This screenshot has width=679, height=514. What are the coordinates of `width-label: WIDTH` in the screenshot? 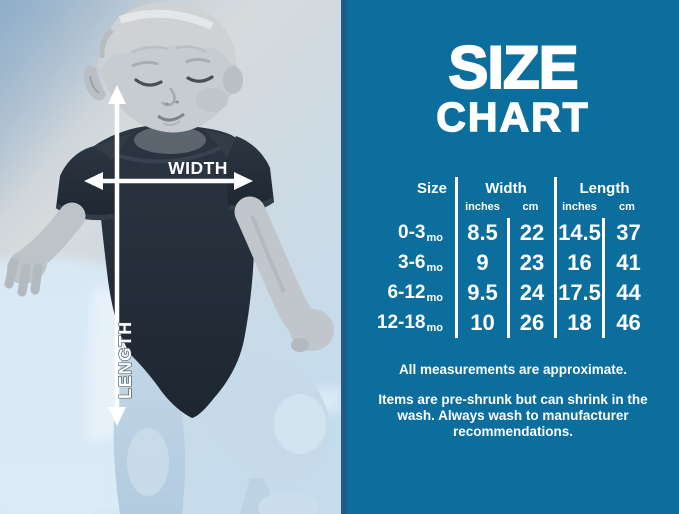 It's located at (198, 168).